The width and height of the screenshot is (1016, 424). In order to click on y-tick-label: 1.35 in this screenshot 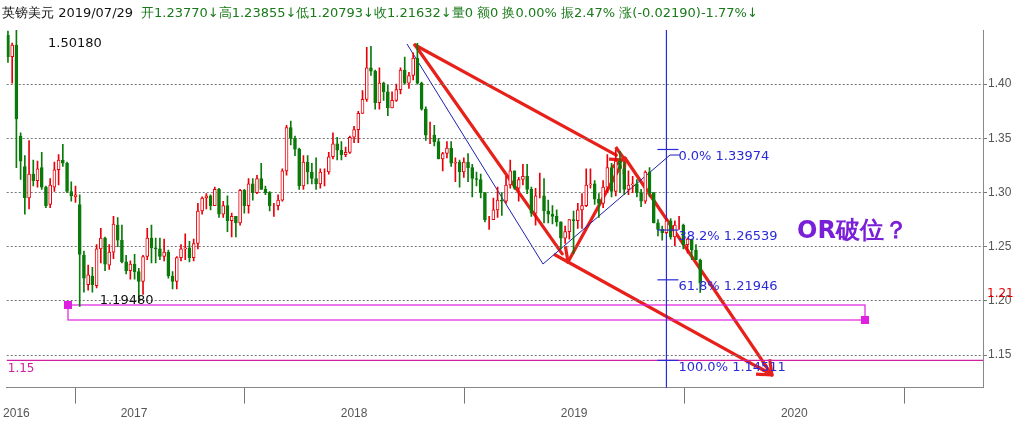, I will do `click(1000, 137)`.